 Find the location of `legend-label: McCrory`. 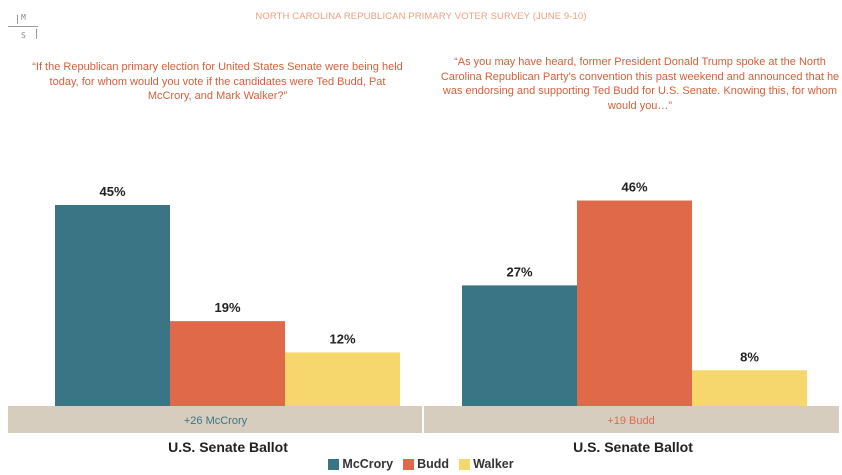

legend-label: McCrory is located at coordinates (368, 464).